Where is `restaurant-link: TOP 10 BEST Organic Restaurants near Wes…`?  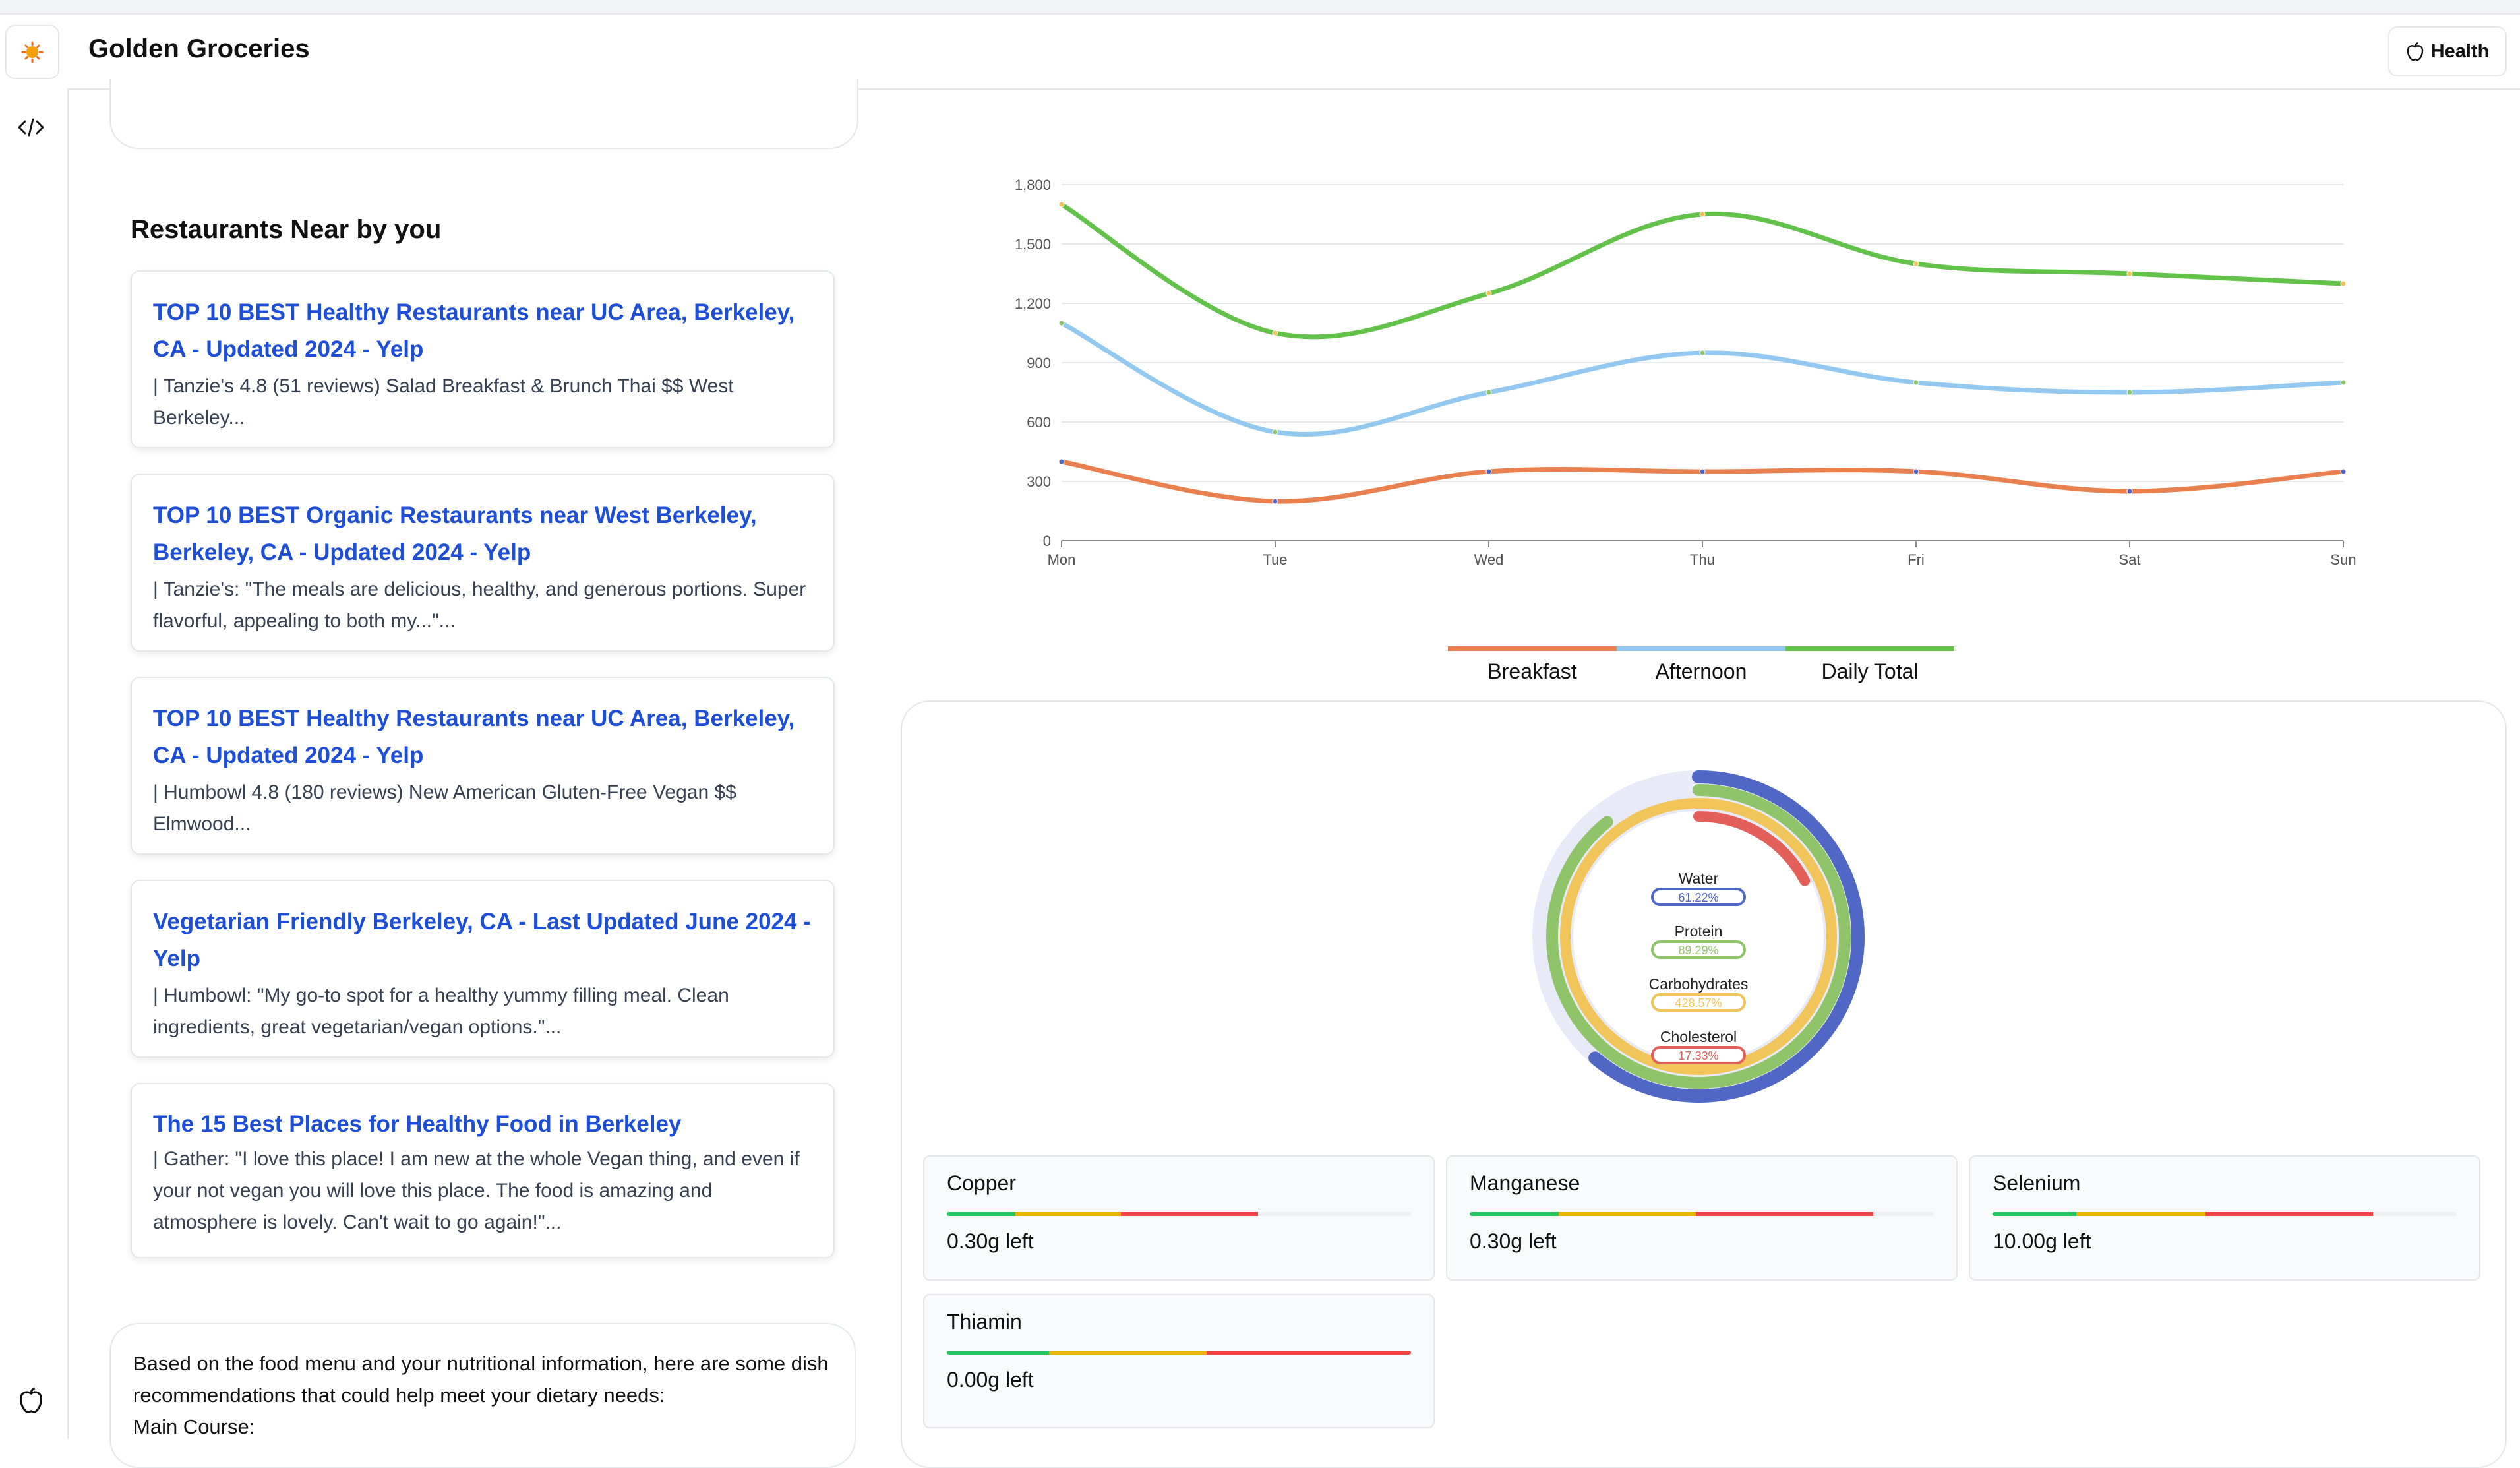 restaurant-link: TOP 10 BEST Organic Restaurants near Wes… is located at coordinates (455, 534).